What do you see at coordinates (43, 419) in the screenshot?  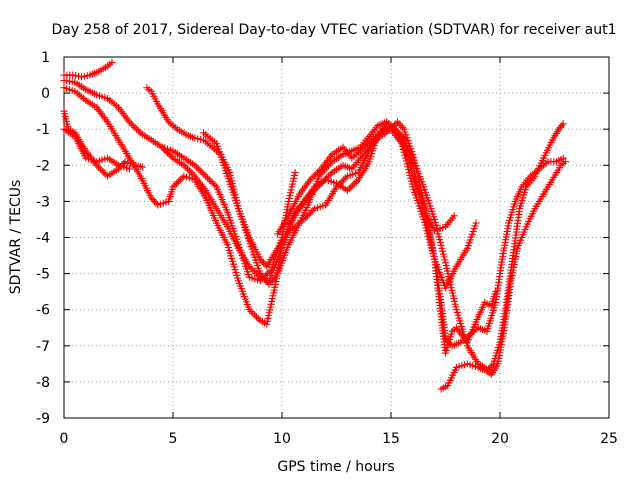 I see `y-tick-label: -9` at bounding box center [43, 419].